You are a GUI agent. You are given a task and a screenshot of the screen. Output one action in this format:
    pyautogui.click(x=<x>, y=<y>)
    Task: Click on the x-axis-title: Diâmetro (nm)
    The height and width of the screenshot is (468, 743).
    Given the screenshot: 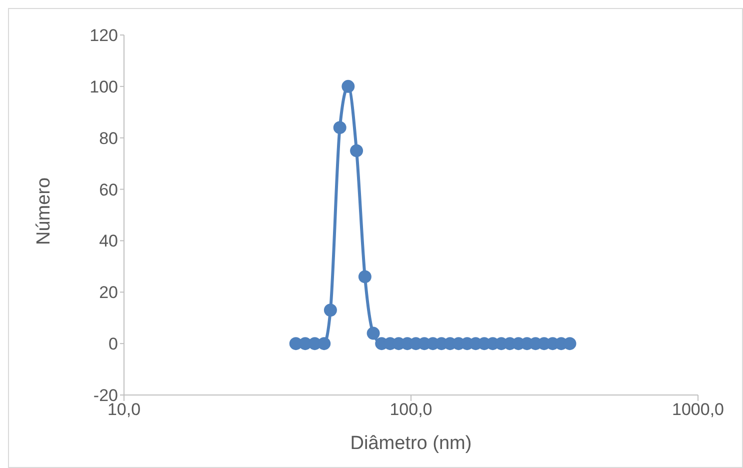 What is the action you would take?
    pyautogui.click(x=411, y=443)
    